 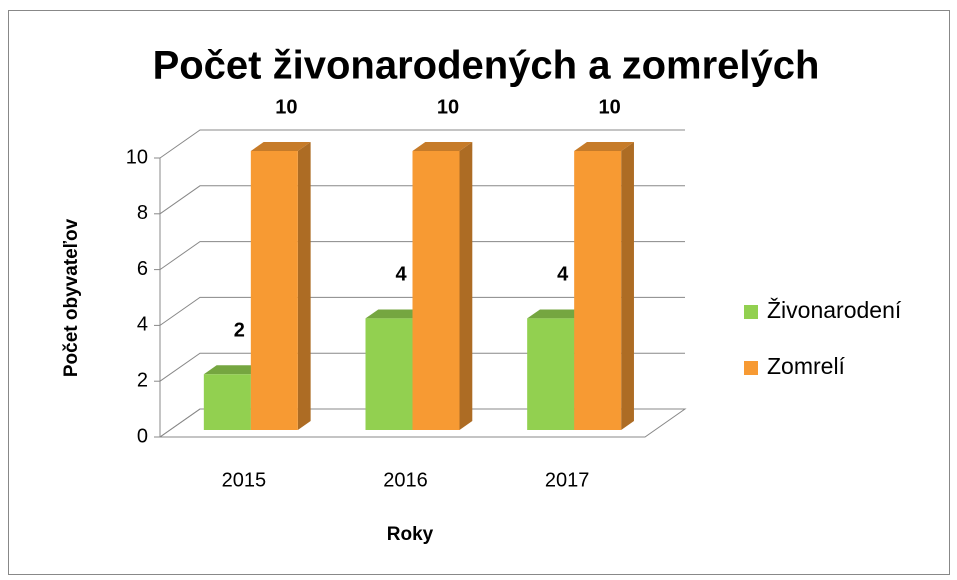 I want to click on y-tick-label: 2, so click(x=142, y=380).